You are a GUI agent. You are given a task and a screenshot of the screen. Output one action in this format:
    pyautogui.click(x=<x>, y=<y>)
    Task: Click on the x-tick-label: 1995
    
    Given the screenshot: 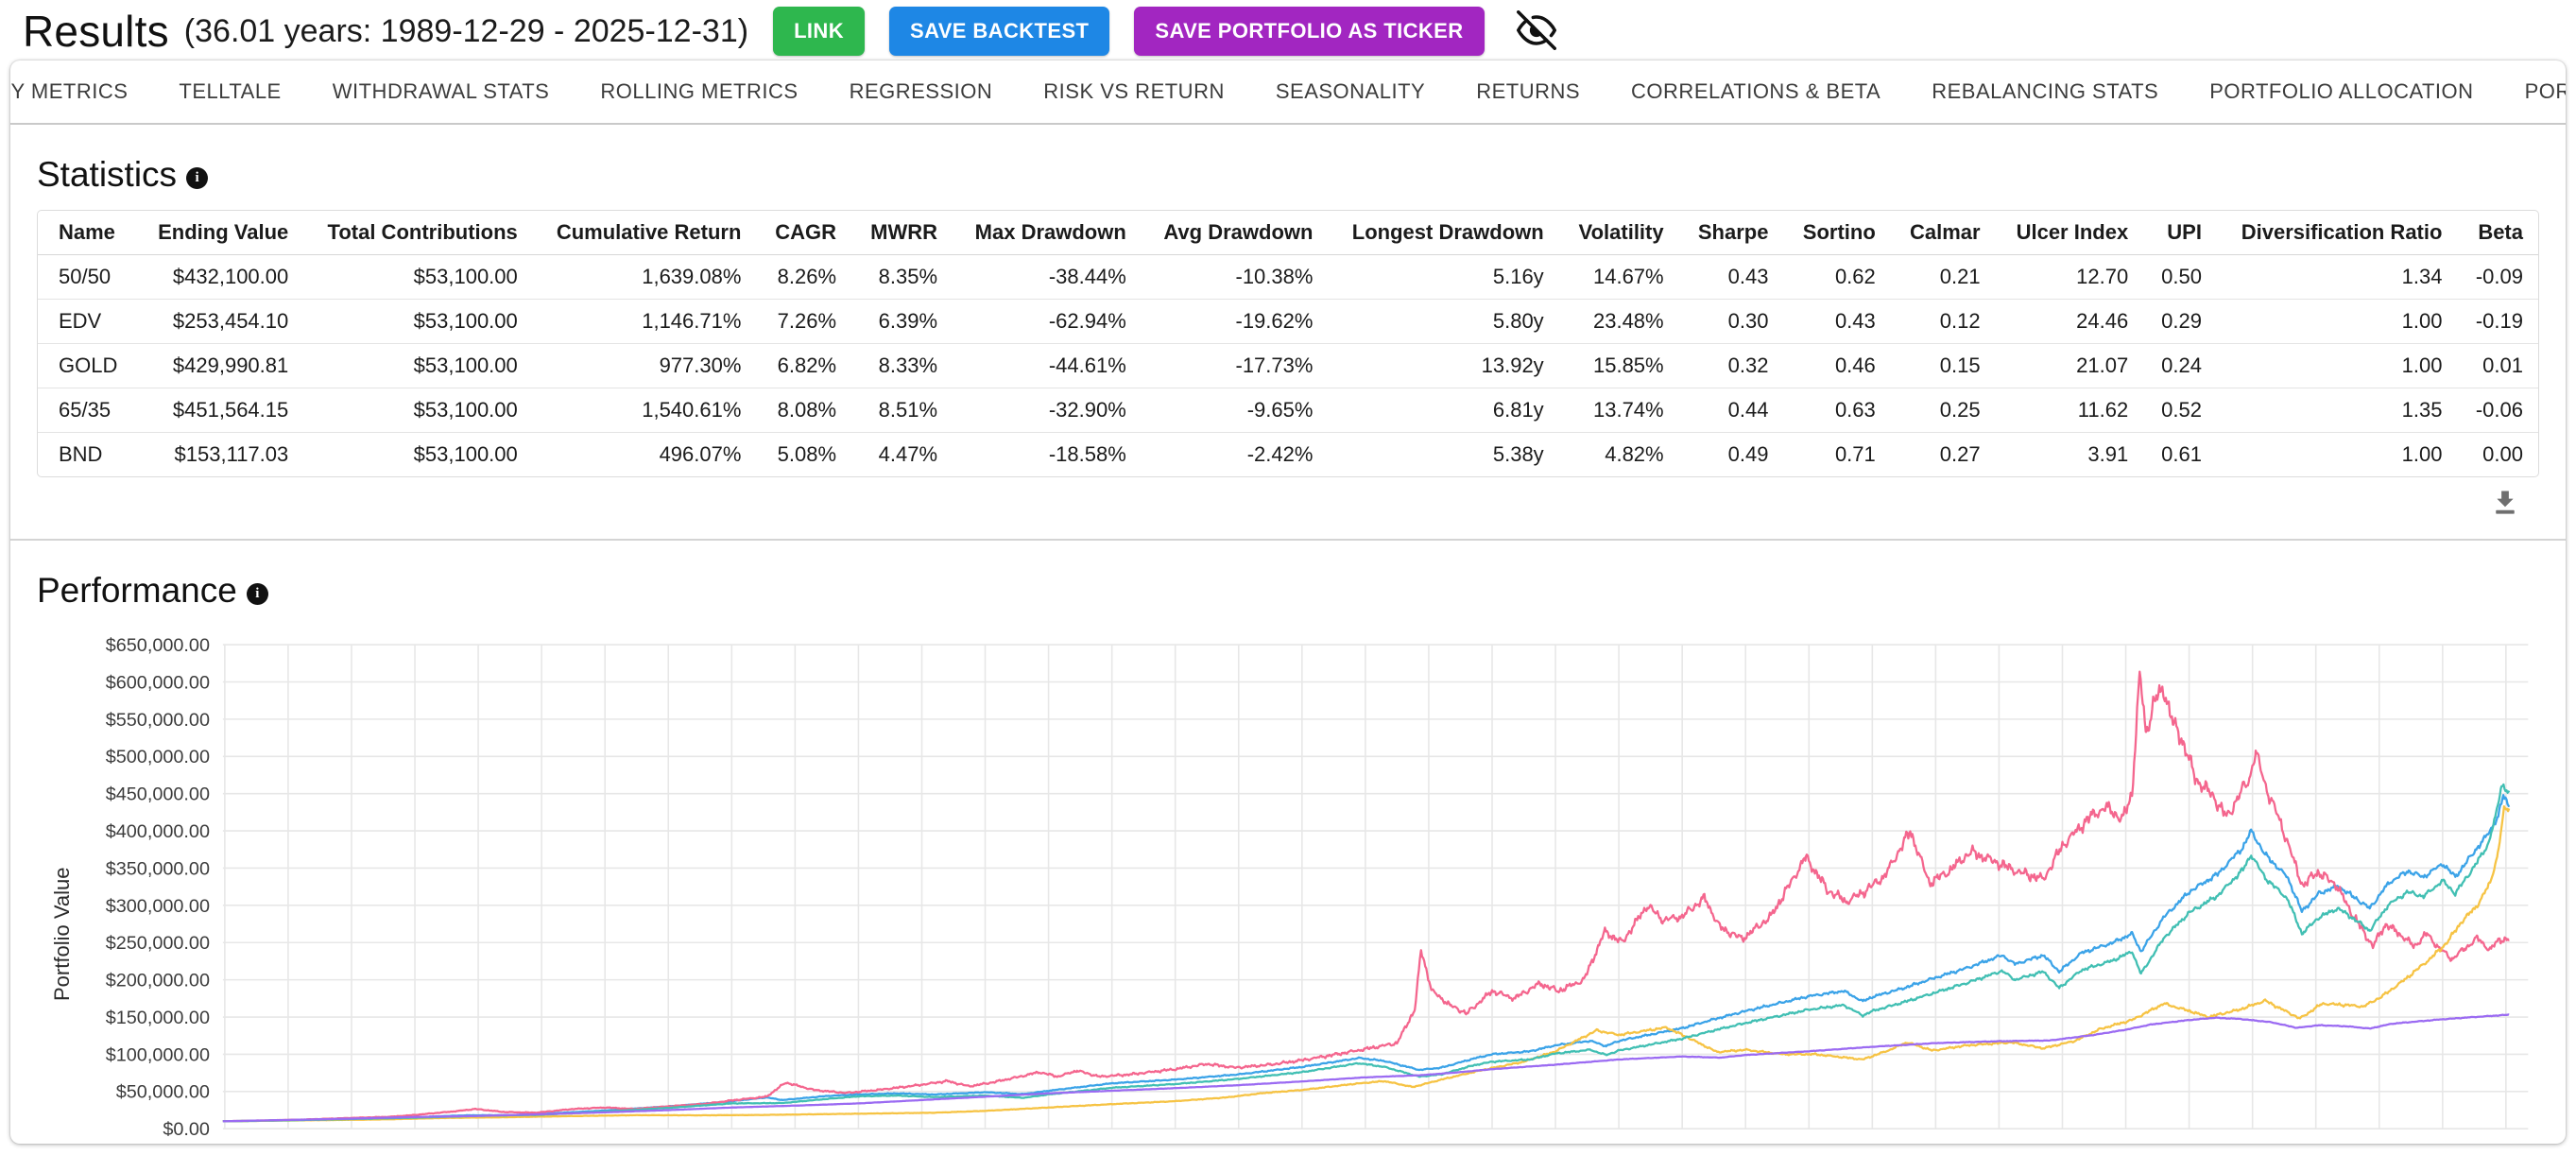 What is the action you would take?
    pyautogui.click(x=541, y=1143)
    